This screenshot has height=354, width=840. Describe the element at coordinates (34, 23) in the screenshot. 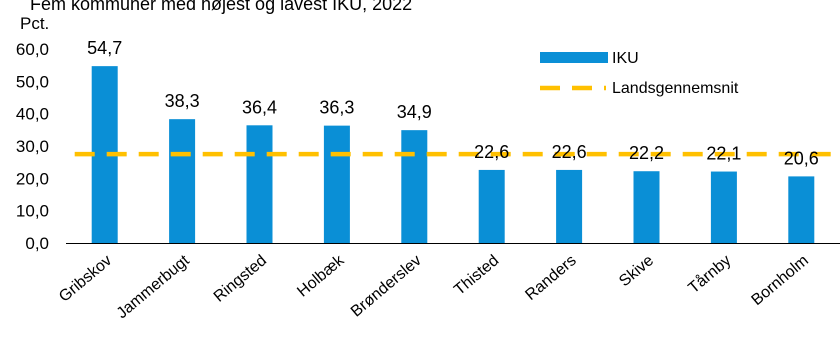

I see `y-axis-unit-label: Pct.` at that location.